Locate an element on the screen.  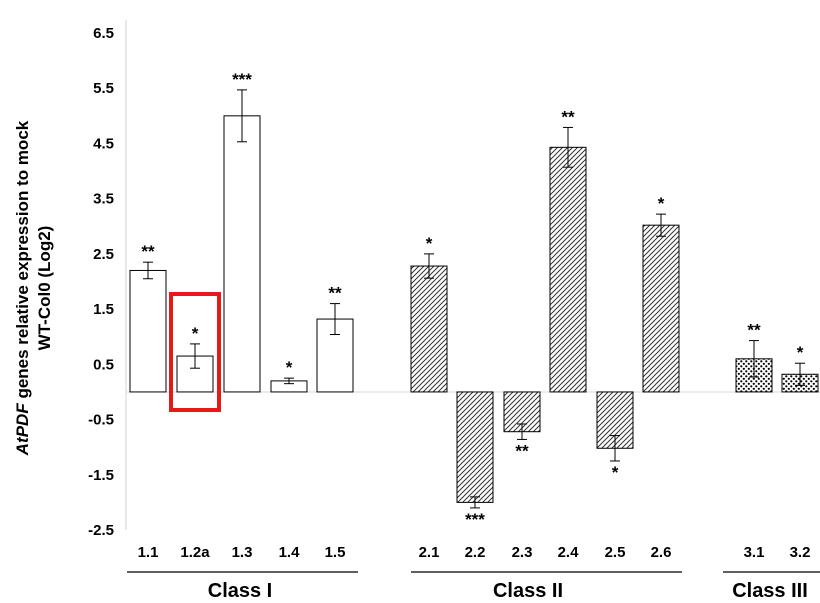
category-label: 2.2 is located at coordinates (475, 552).